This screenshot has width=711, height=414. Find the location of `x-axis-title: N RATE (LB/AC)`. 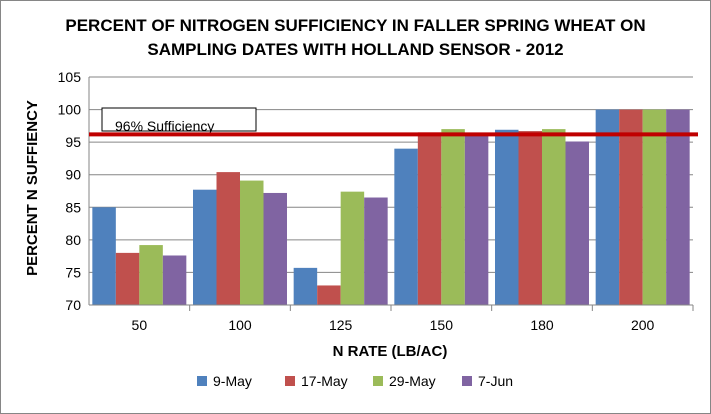

x-axis-title: N RATE (LB/AC) is located at coordinates (390, 351).